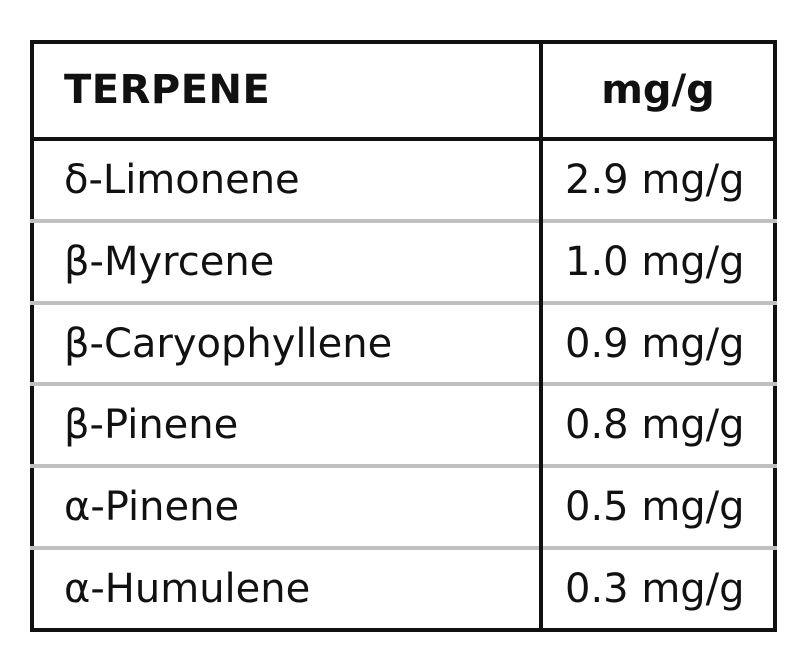 This screenshot has height=667, width=800. What do you see at coordinates (287, 260) in the screenshot?
I see `terpene-name-cell: β-Myrcene` at bounding box center [287, 260].